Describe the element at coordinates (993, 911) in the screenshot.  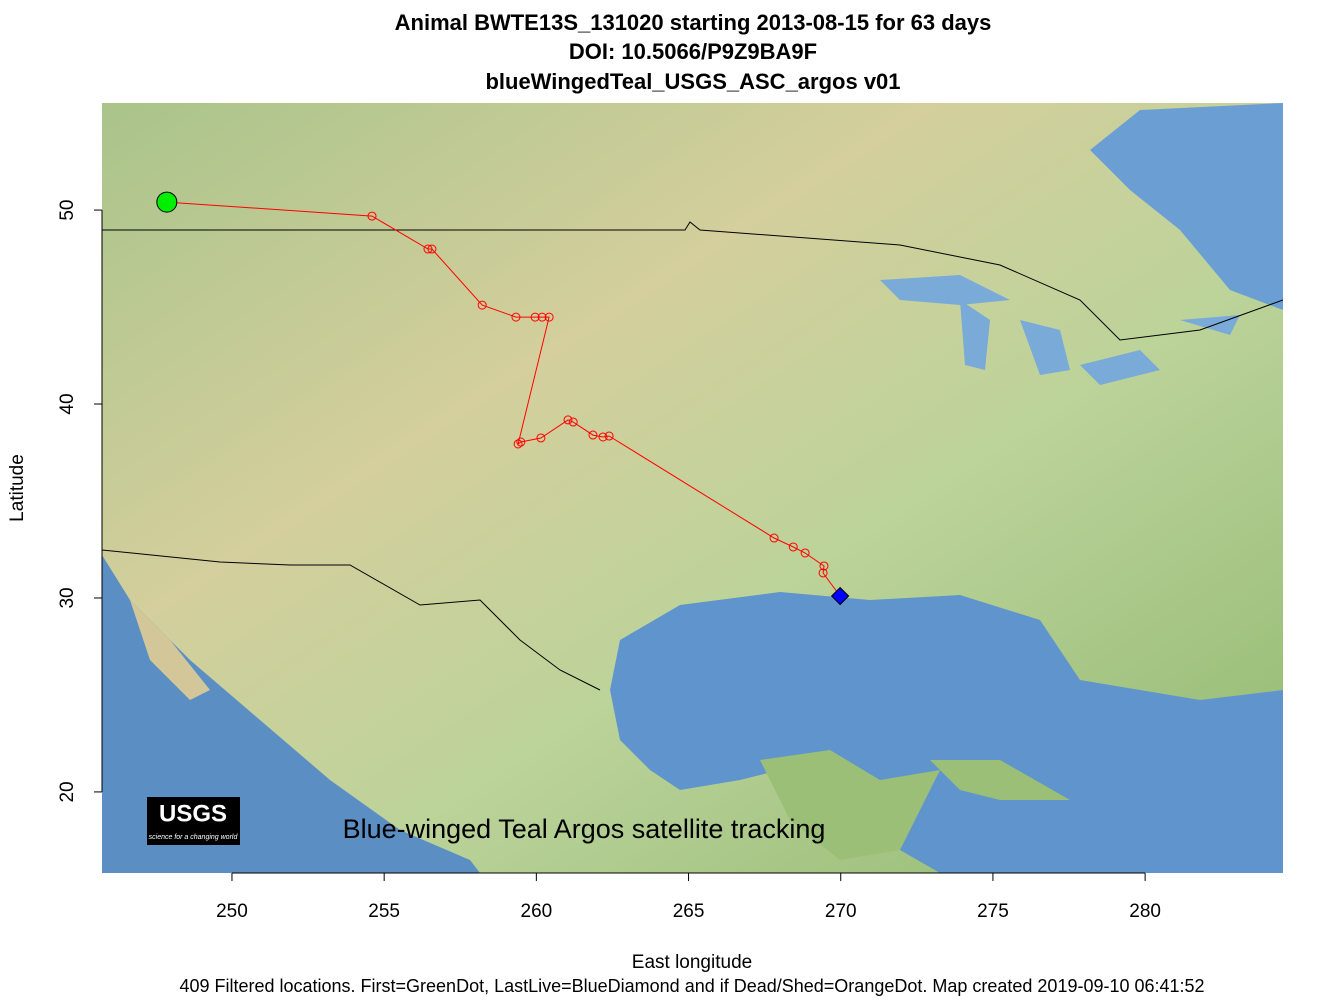
I see `x-tick-label: 275` at that location.